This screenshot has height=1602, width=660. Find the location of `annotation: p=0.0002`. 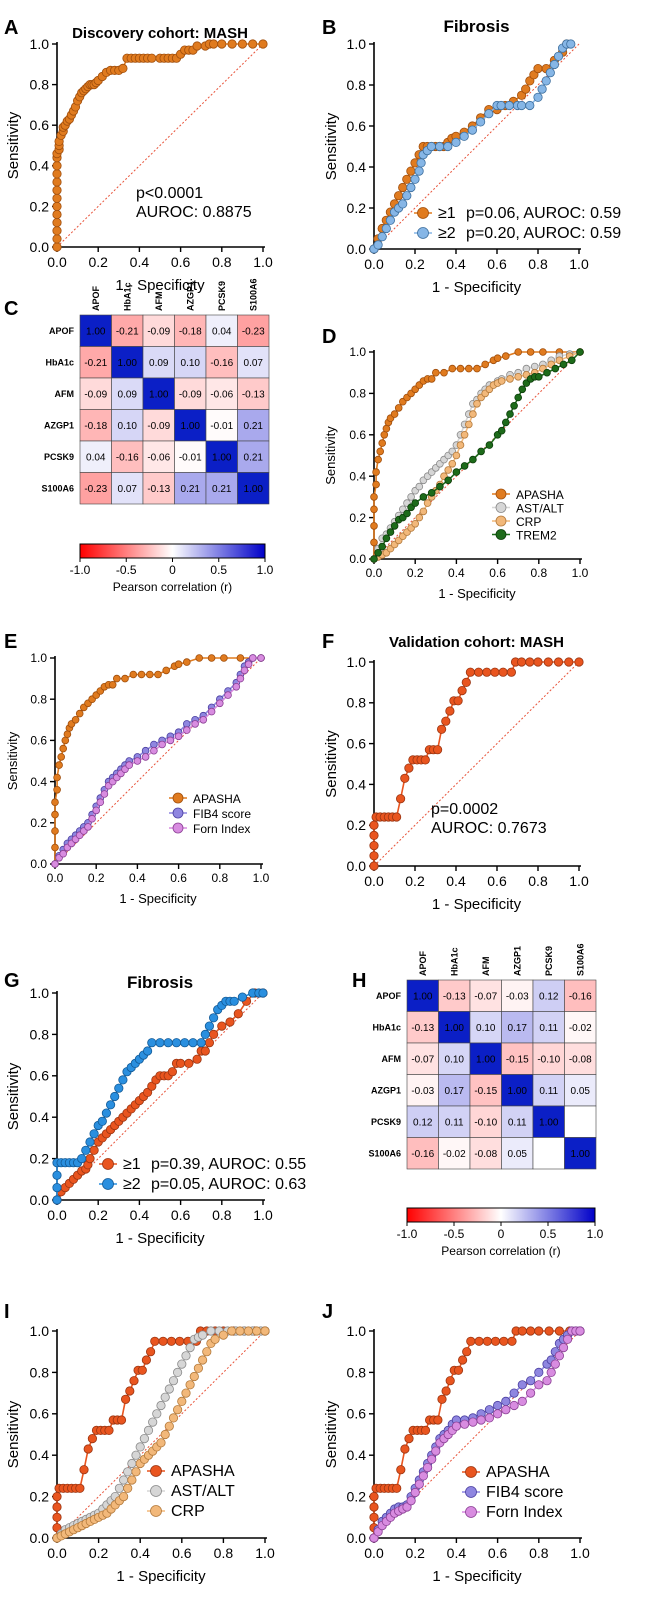

annotation: p=0.0002 is located at coordinates (464, 809).